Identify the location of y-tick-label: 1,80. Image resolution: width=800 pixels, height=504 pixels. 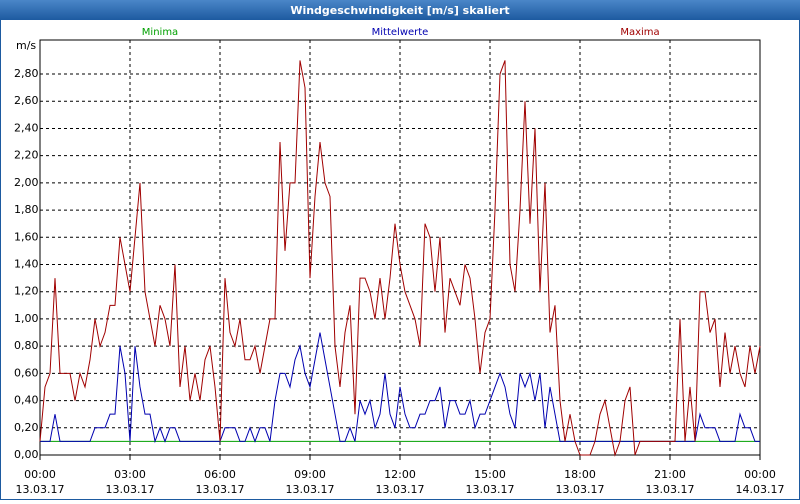
(26, 209).